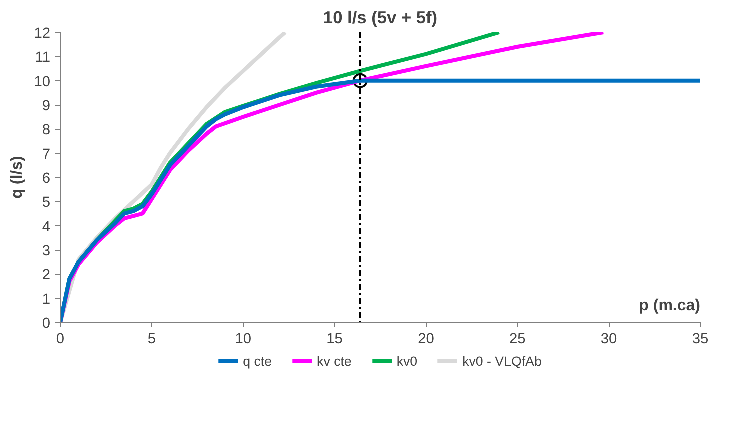  I want to click on y-tick-label: 10, so click(42, 82).